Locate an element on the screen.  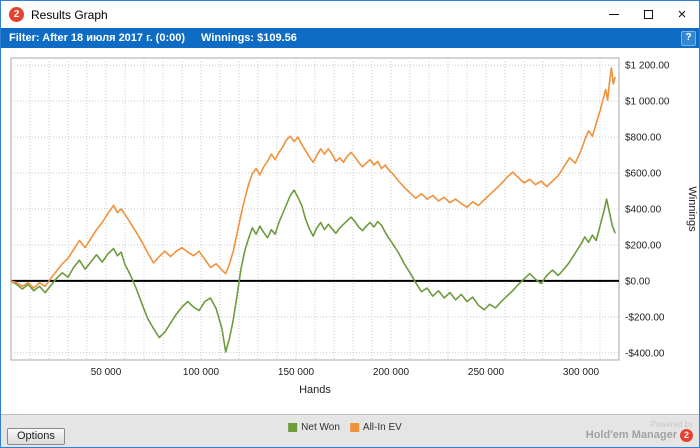
chart-legend: Net Won All-In EV is located at coordinates (350, 427).